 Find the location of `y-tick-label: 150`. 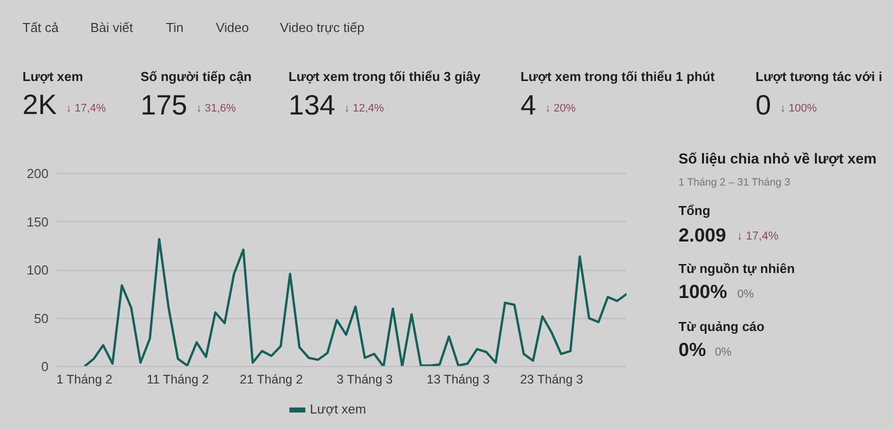

y-tick-label: 150 is located at coordinates (37, 222).